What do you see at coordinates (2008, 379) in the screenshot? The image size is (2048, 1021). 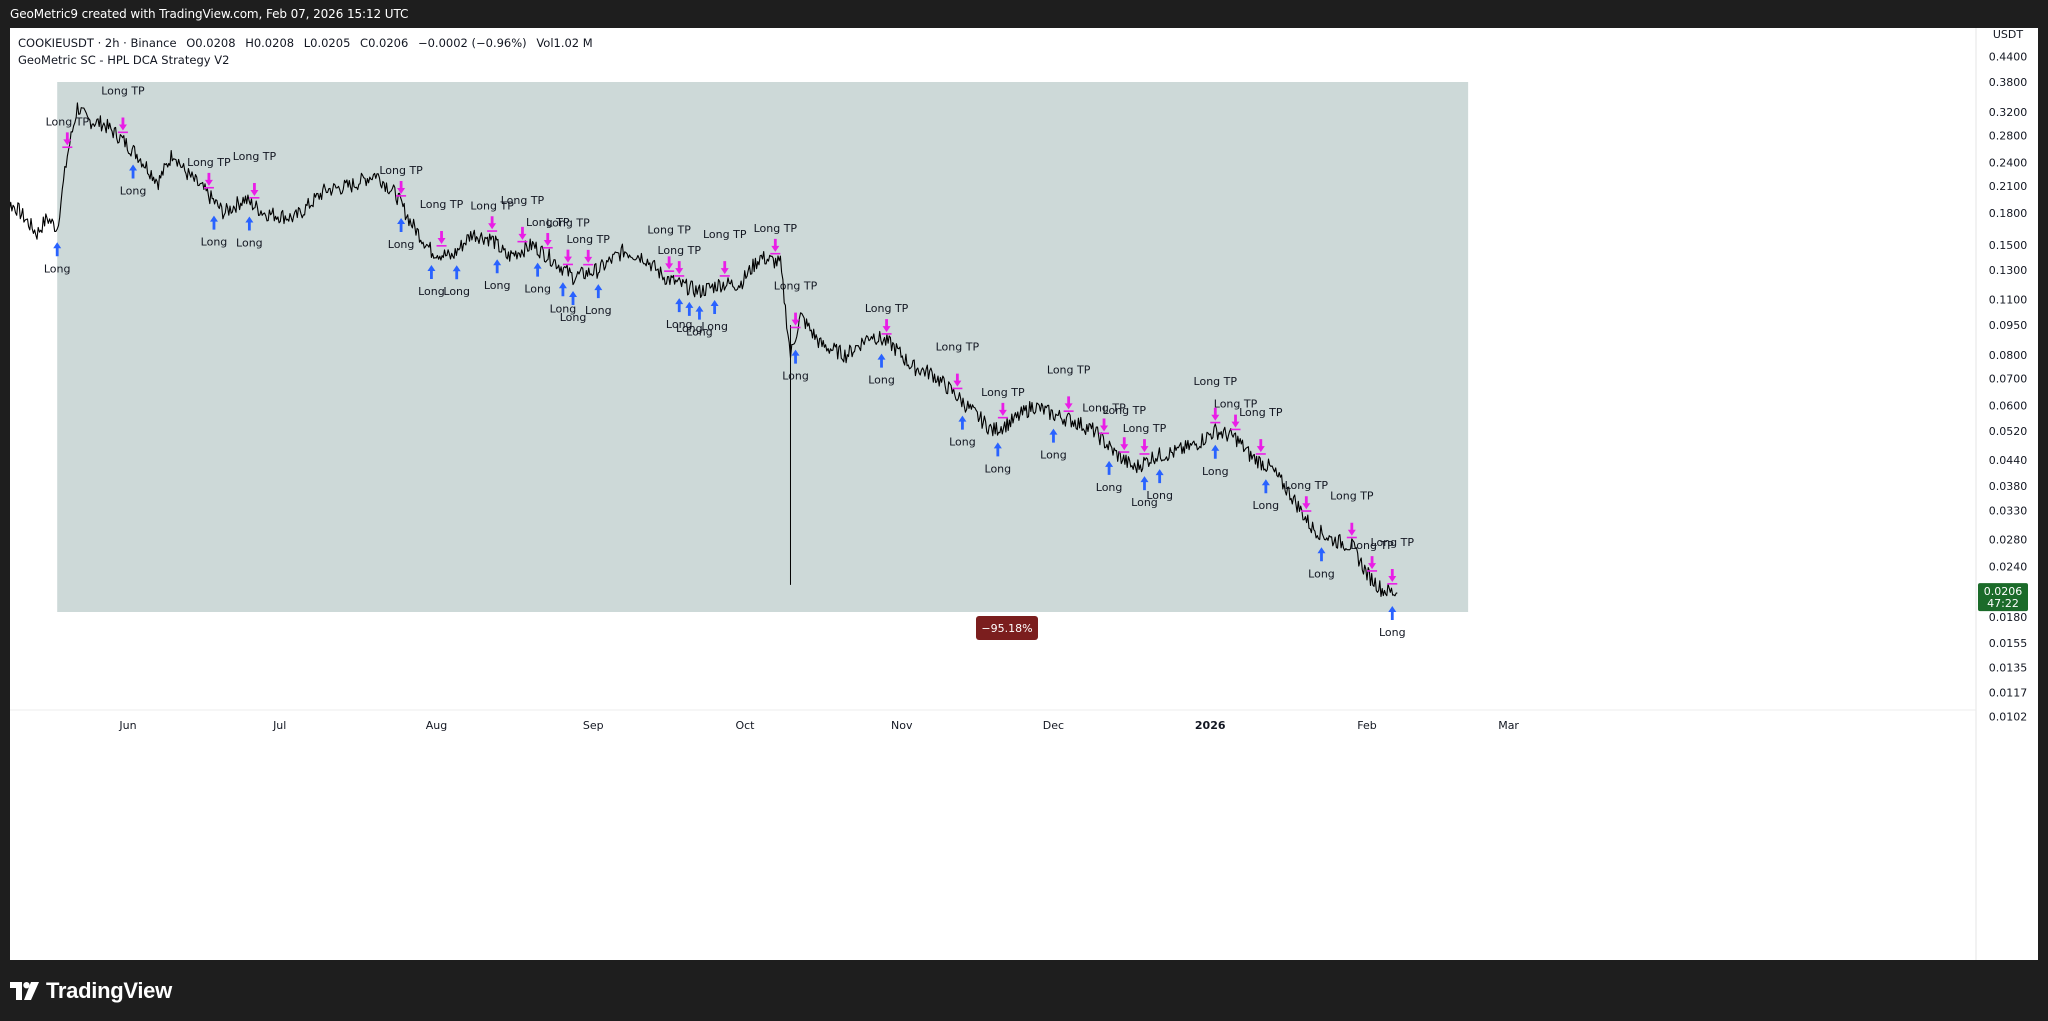 I see `y-tick-label: 0.0700` at bounding box center [2008, 379].